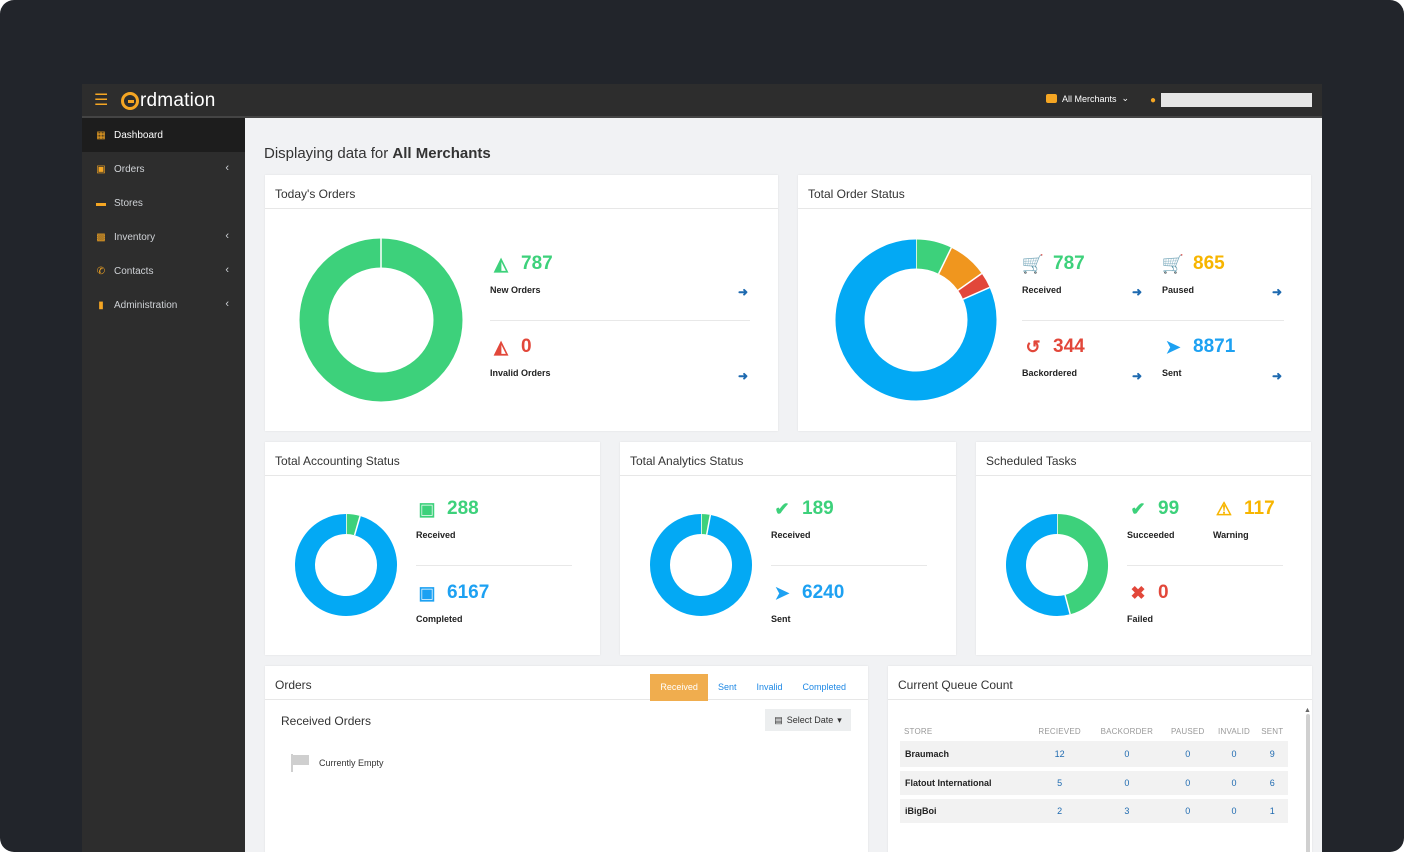 Image resolution: width=1404 pixels, height=852 pixels. I want to click on accounting-received-stat: ▣ 288 Received, so click(447, 519).